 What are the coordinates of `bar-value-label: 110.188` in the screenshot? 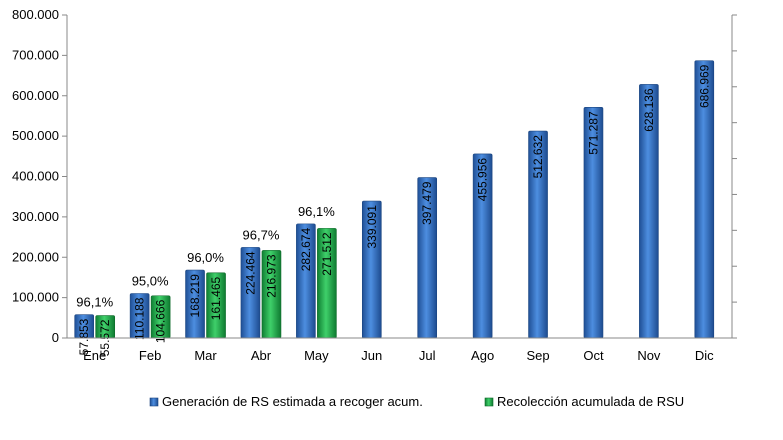 It's located at (140, 318).